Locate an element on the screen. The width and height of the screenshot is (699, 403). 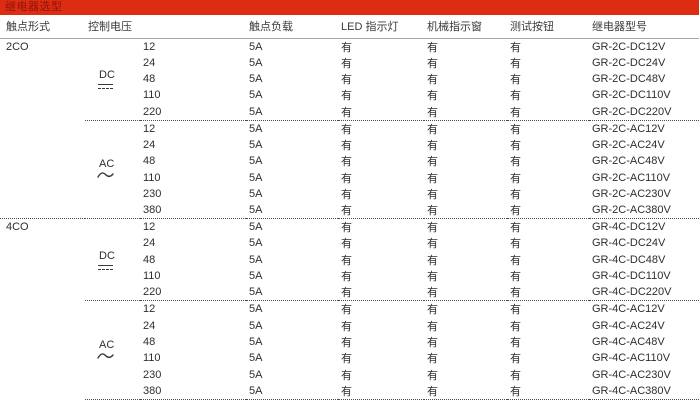
col-header-contact-form: 触点形式 is located at coordinates (42, 27).